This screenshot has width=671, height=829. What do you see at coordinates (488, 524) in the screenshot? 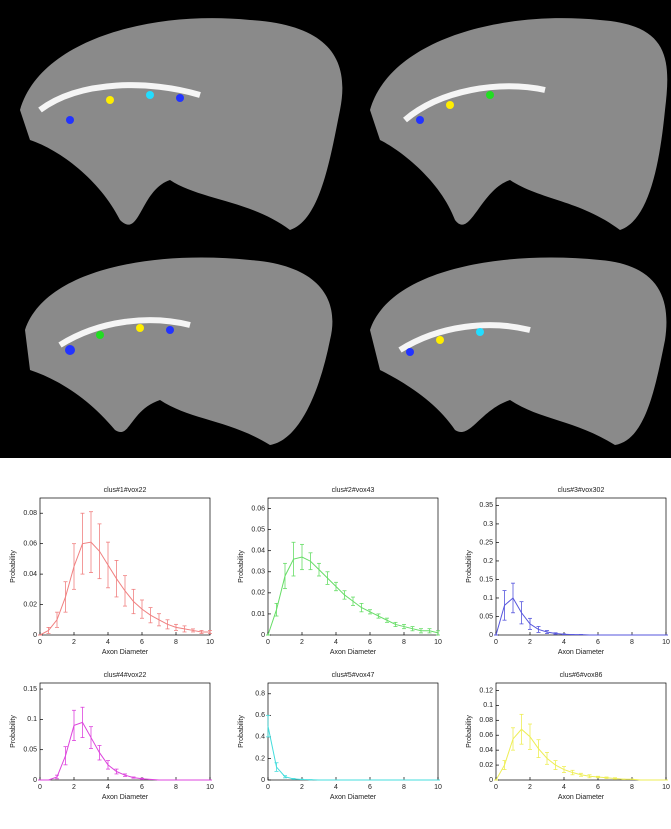
I see `y-tick-label: 0.3` at bounding box center [488, 524].